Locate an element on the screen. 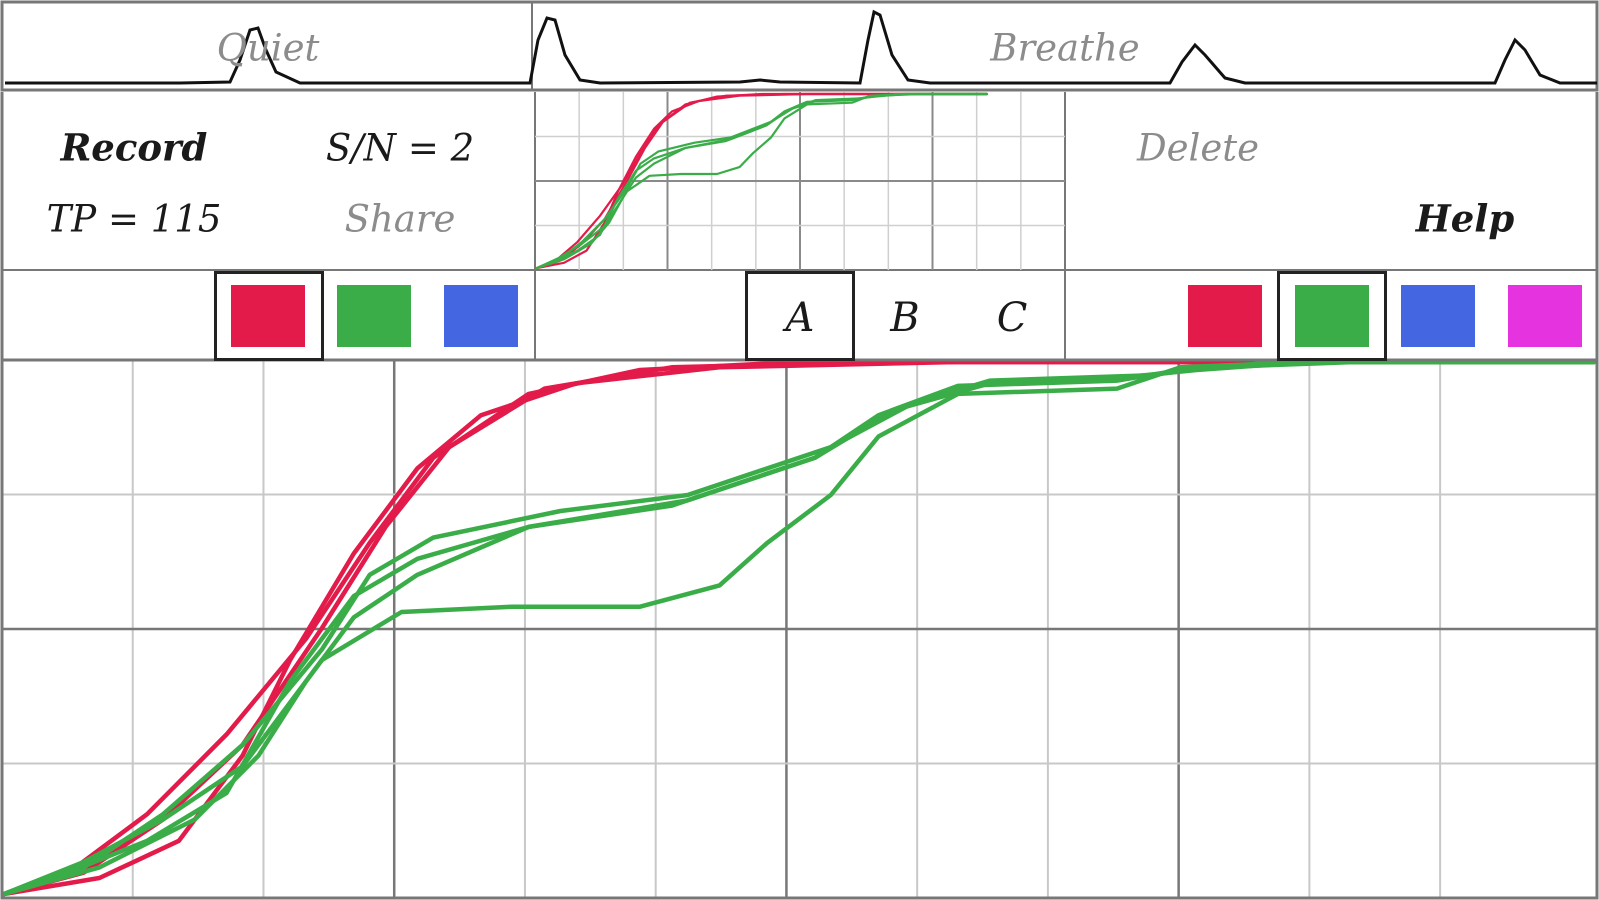 Image resolution: width=1599 pixels, height=900 pixels. breathe-label: Breathe is located at coordinates (1065, 48).